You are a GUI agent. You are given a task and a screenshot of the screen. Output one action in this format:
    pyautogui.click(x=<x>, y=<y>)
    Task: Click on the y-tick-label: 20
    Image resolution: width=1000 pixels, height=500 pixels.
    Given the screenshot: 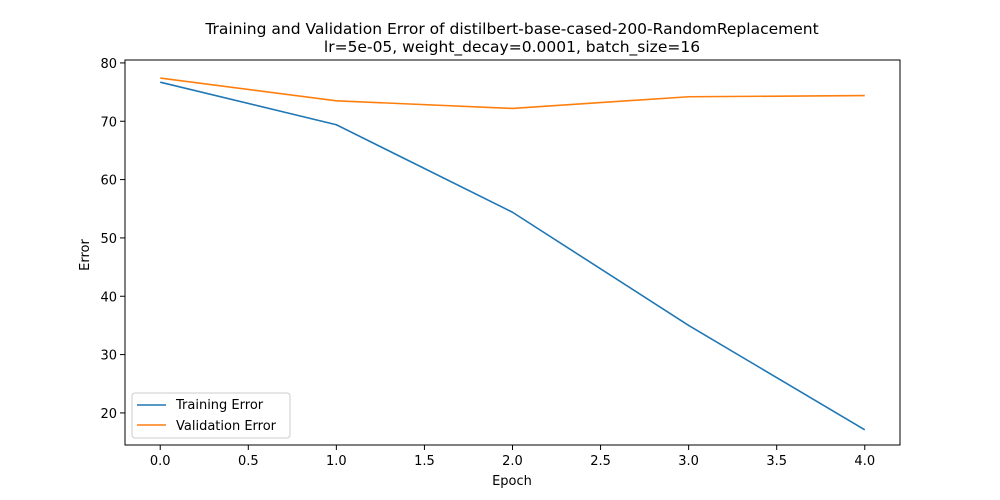 What is the action you would take?
    pyautogui.click(x=108, y=414)
    